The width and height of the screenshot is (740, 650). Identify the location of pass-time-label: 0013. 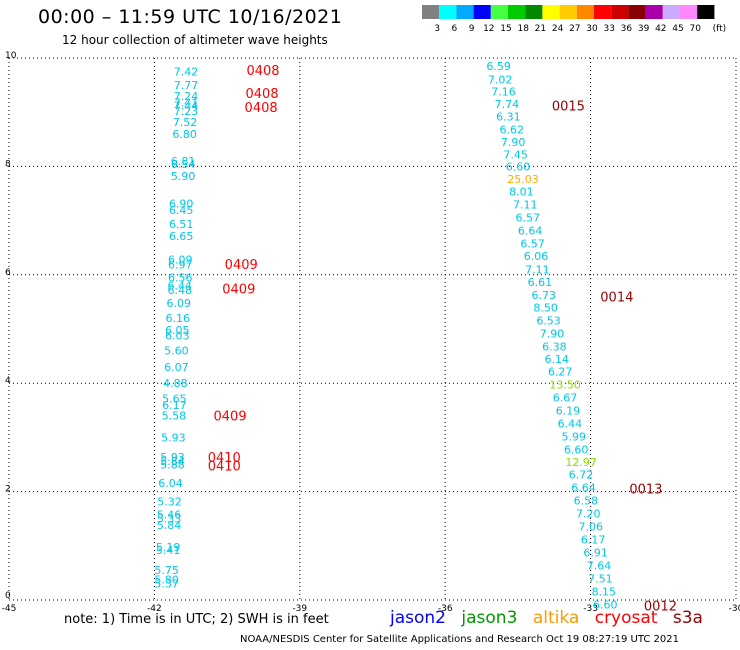
(645, 489).